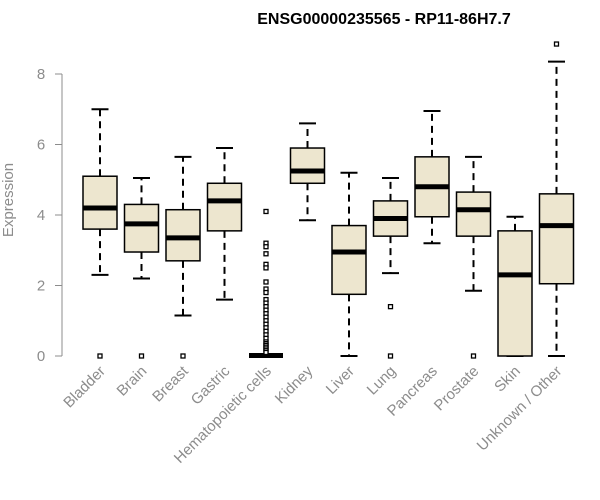  What do you see at coordinates (132, 381) in the screenshot?
I see `x-tick-label: Brain` at bounding box center [132, 381].